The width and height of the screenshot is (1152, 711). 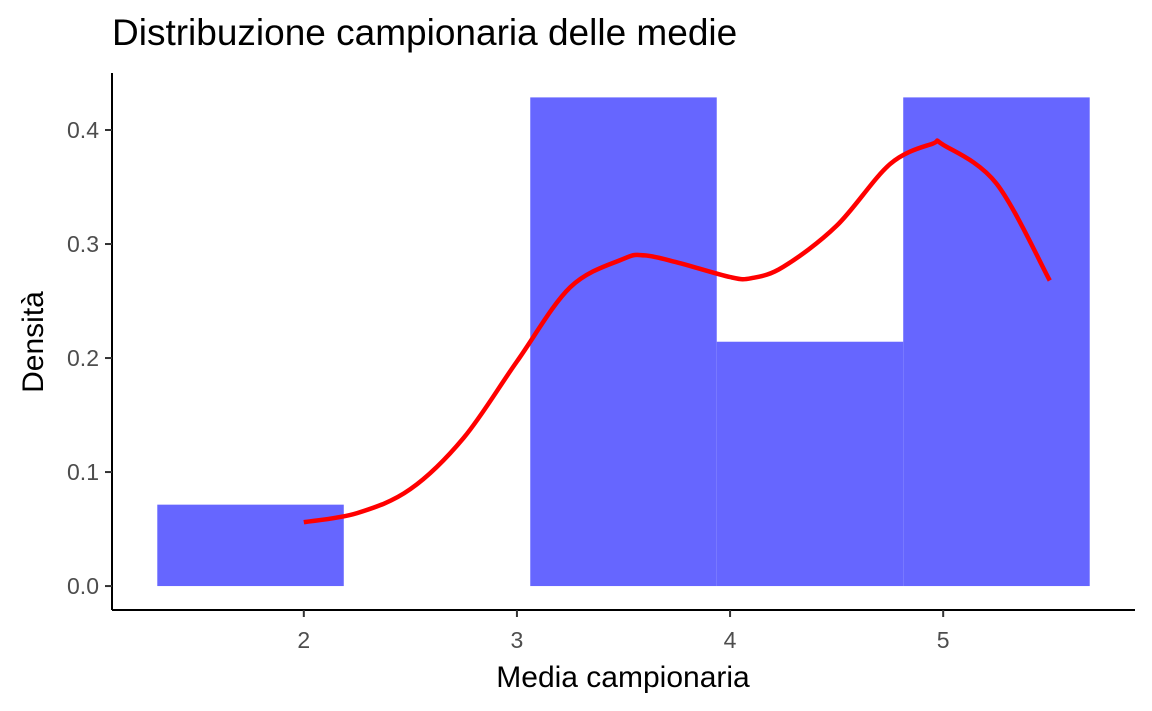 What do you see at coordinates (83, 358) in the screenshot?
I see `y-tick-label: 0.2` at bounding box center [83, 358].